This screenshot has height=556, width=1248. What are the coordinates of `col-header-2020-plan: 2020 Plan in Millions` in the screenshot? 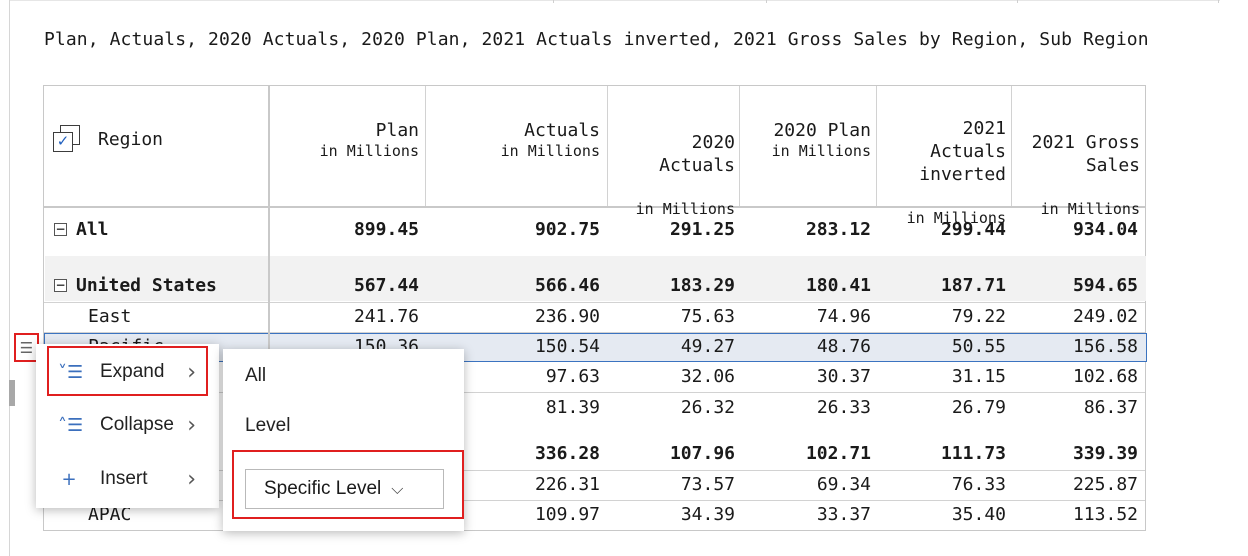 It's located at (807, 139).